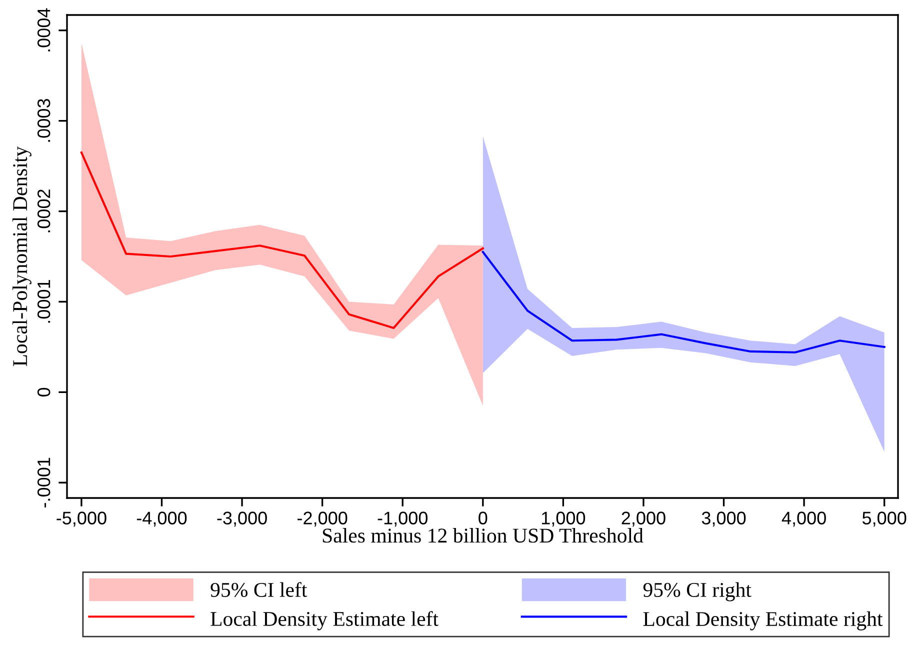 The image size is (919, 650). I want to click on y-tick-label: .0003, so click(43, 120).